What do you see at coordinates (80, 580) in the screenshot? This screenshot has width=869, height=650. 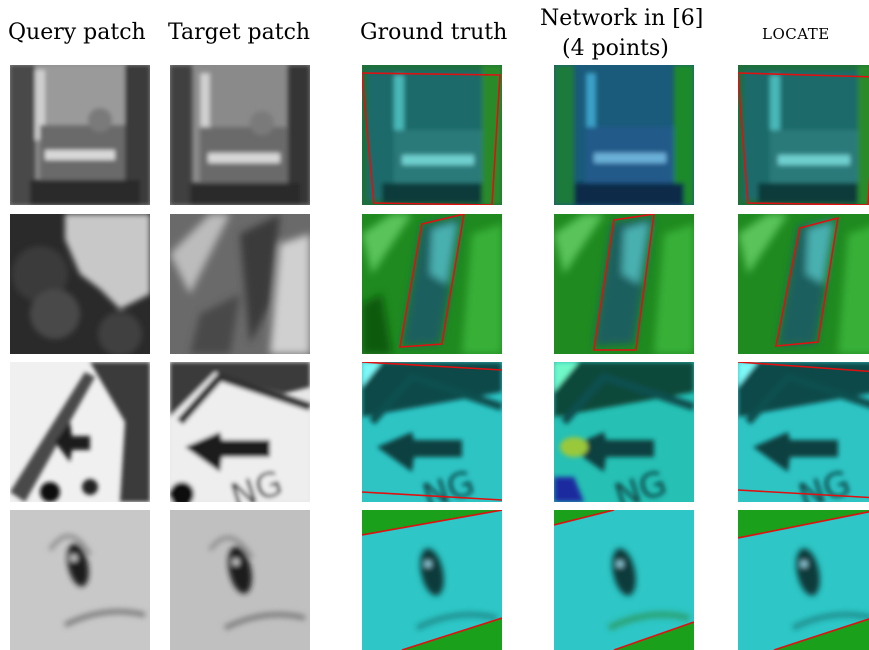 I see `query-patch-face` at bounding box center [80, 580].